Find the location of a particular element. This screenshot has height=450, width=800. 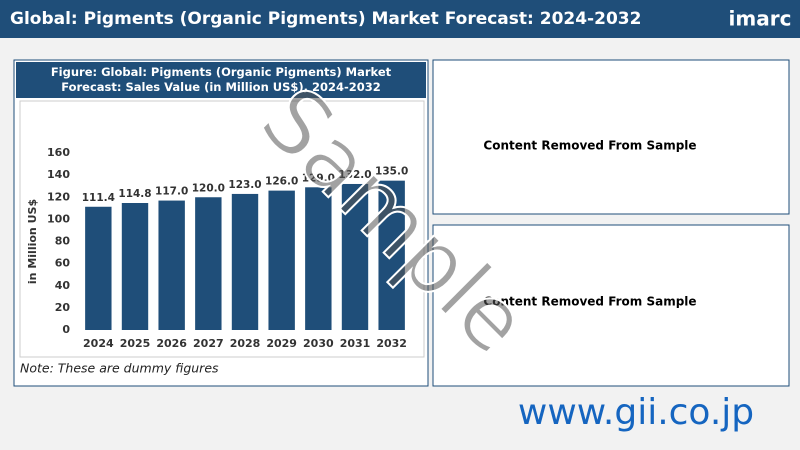

value-label: 120.0 is located at coordinates (208, 188).